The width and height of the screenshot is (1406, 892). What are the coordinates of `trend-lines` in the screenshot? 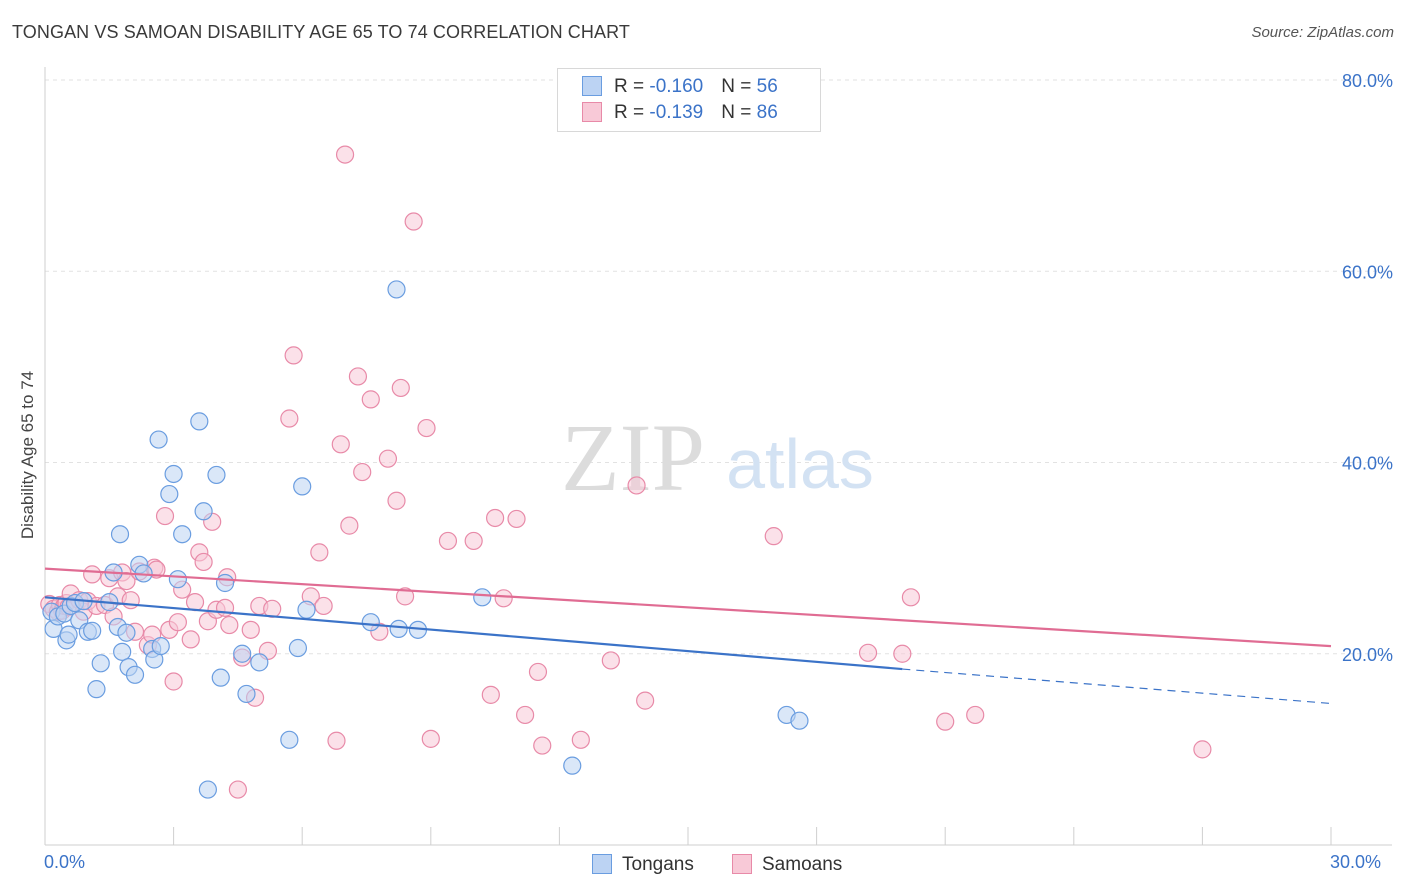 It's located at (688, 636).